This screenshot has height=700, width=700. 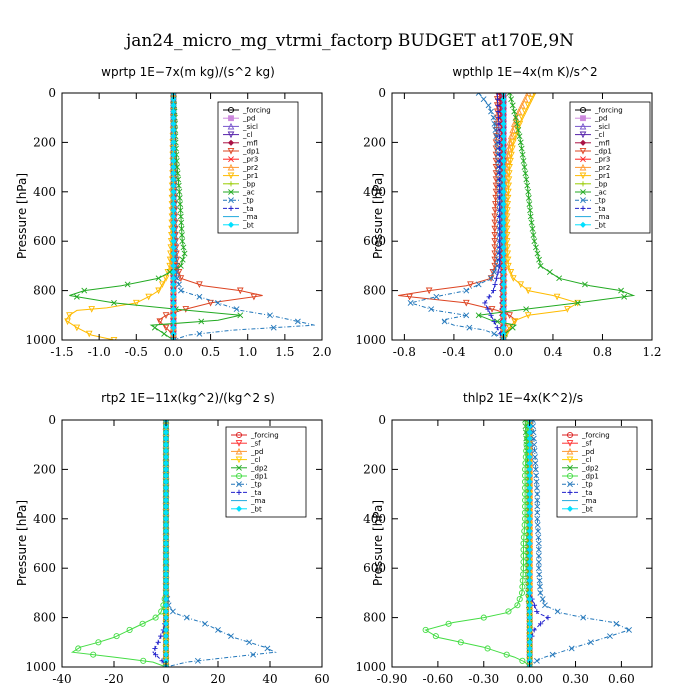 I want to click on panel-title: wpthlp 1E−4x(m K)/s^2, so click(x=524, y=72).